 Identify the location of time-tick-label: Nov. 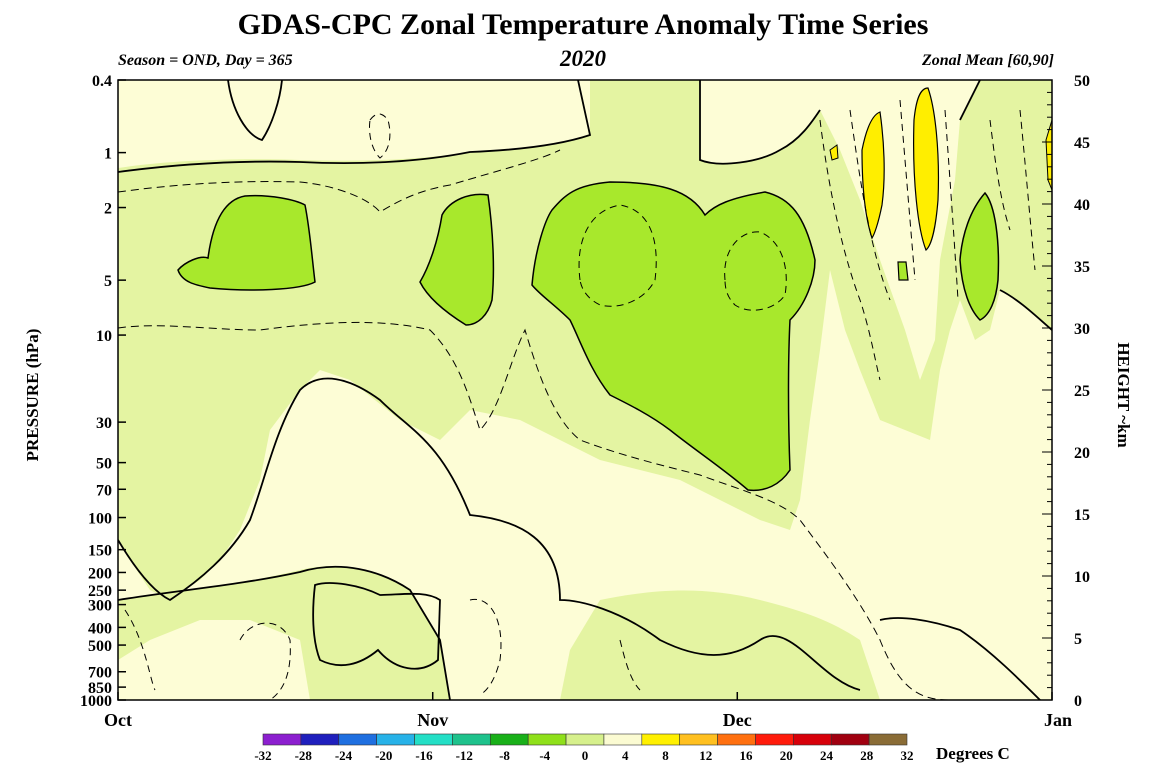
(432, 720).